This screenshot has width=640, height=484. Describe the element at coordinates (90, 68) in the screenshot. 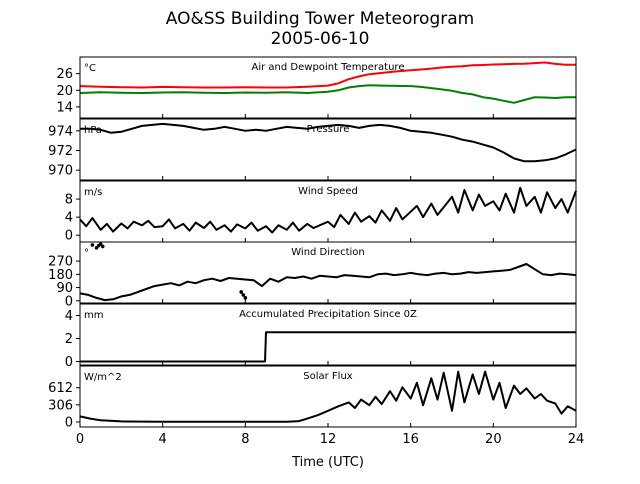

I see `panel-units: °C` at that location.